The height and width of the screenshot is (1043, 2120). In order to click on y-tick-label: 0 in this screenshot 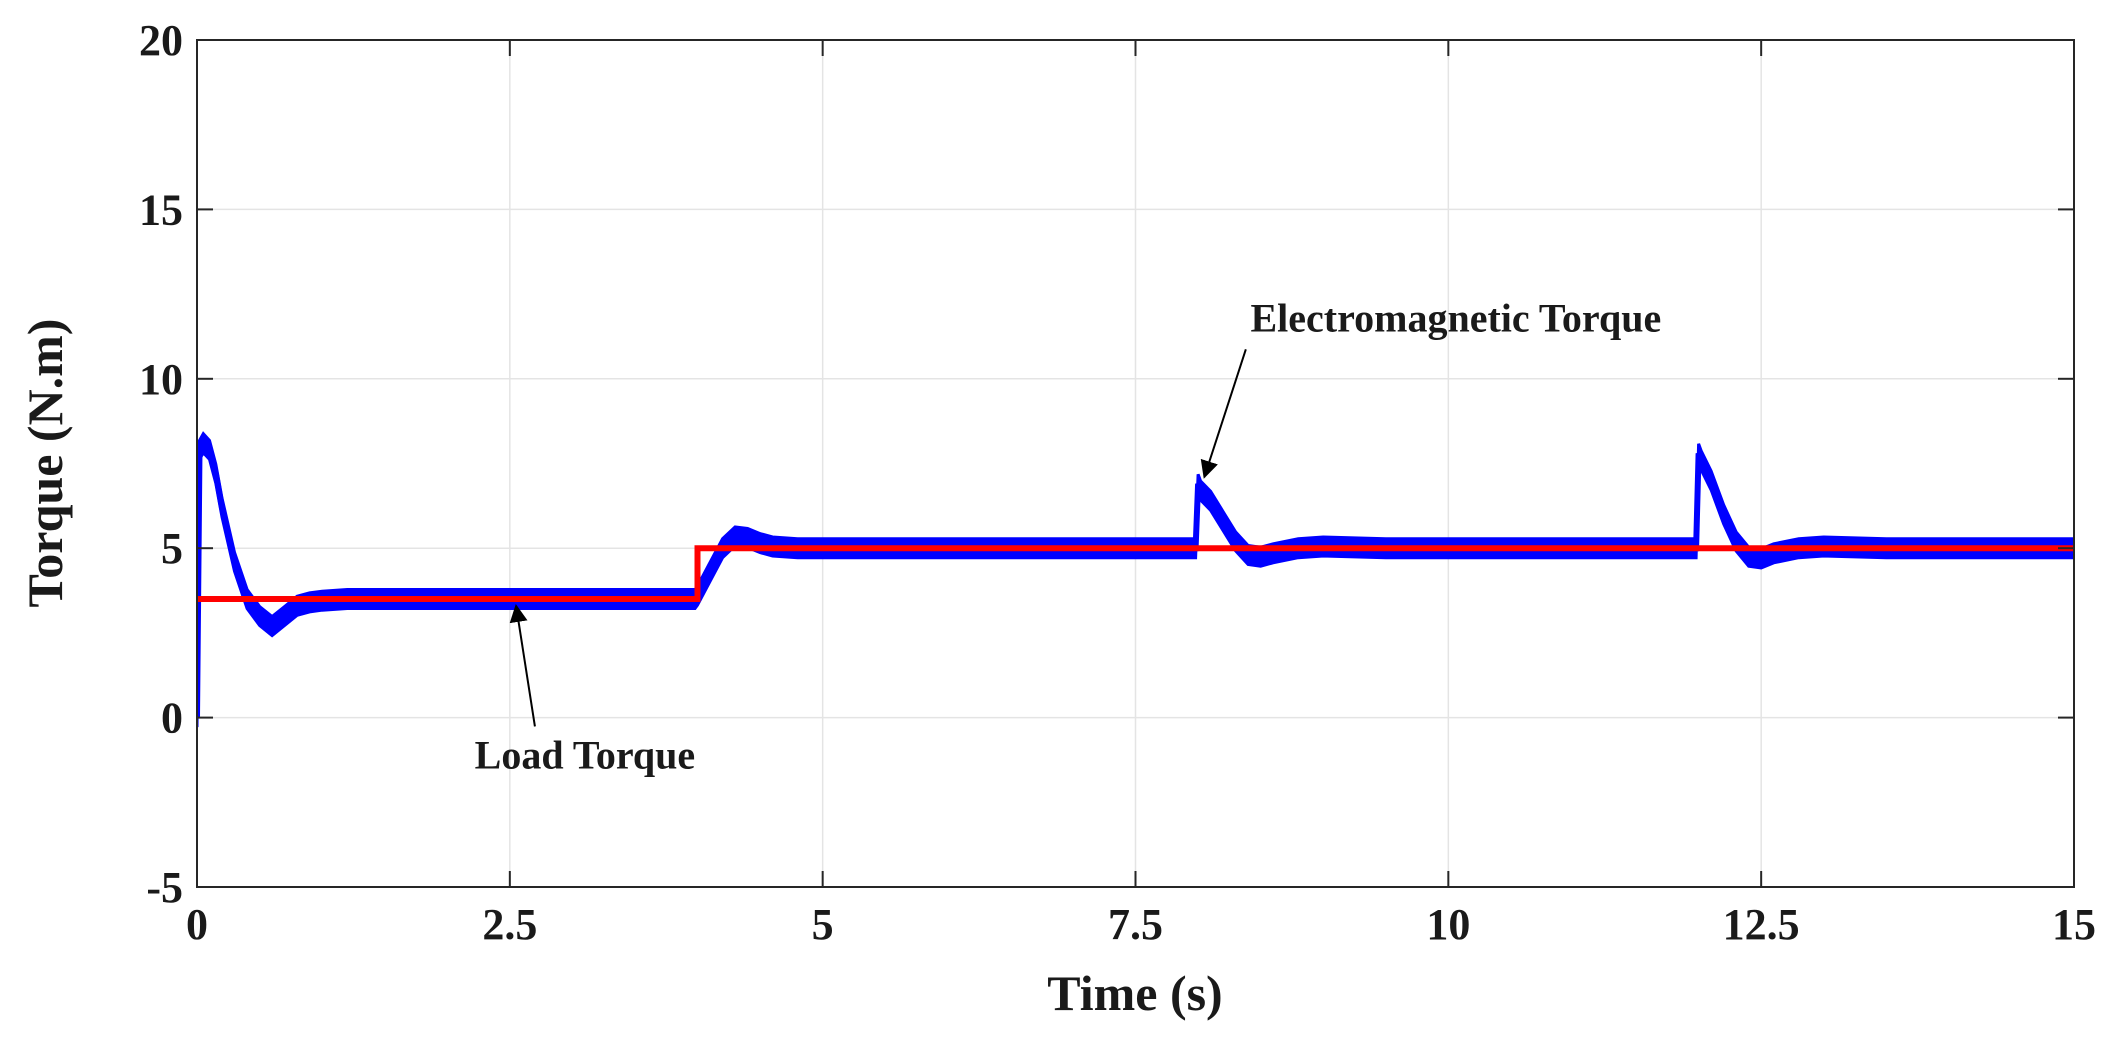, I will do `click(172, 718)`.